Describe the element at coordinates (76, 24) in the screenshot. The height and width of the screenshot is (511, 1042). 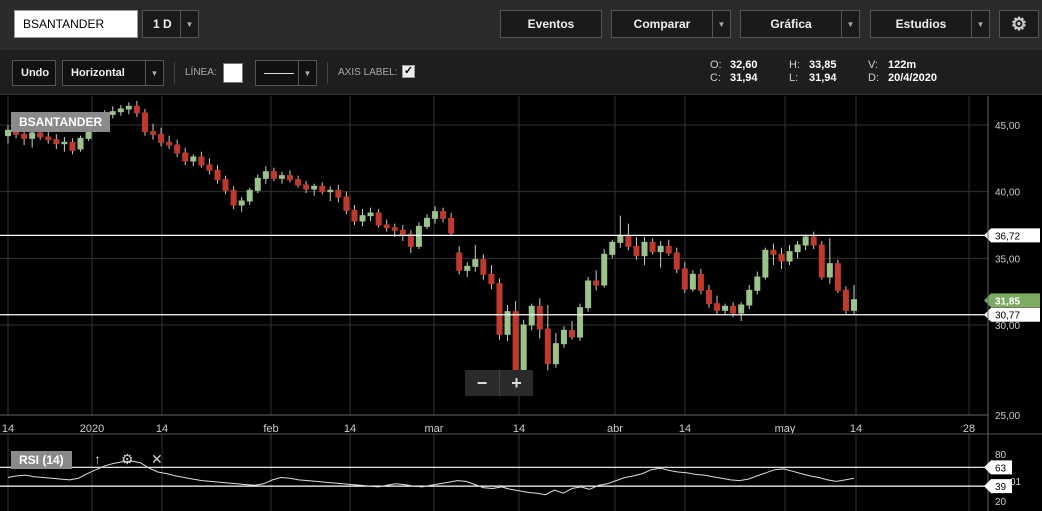
I see `symbol-input: BSANTANDER` at that location.